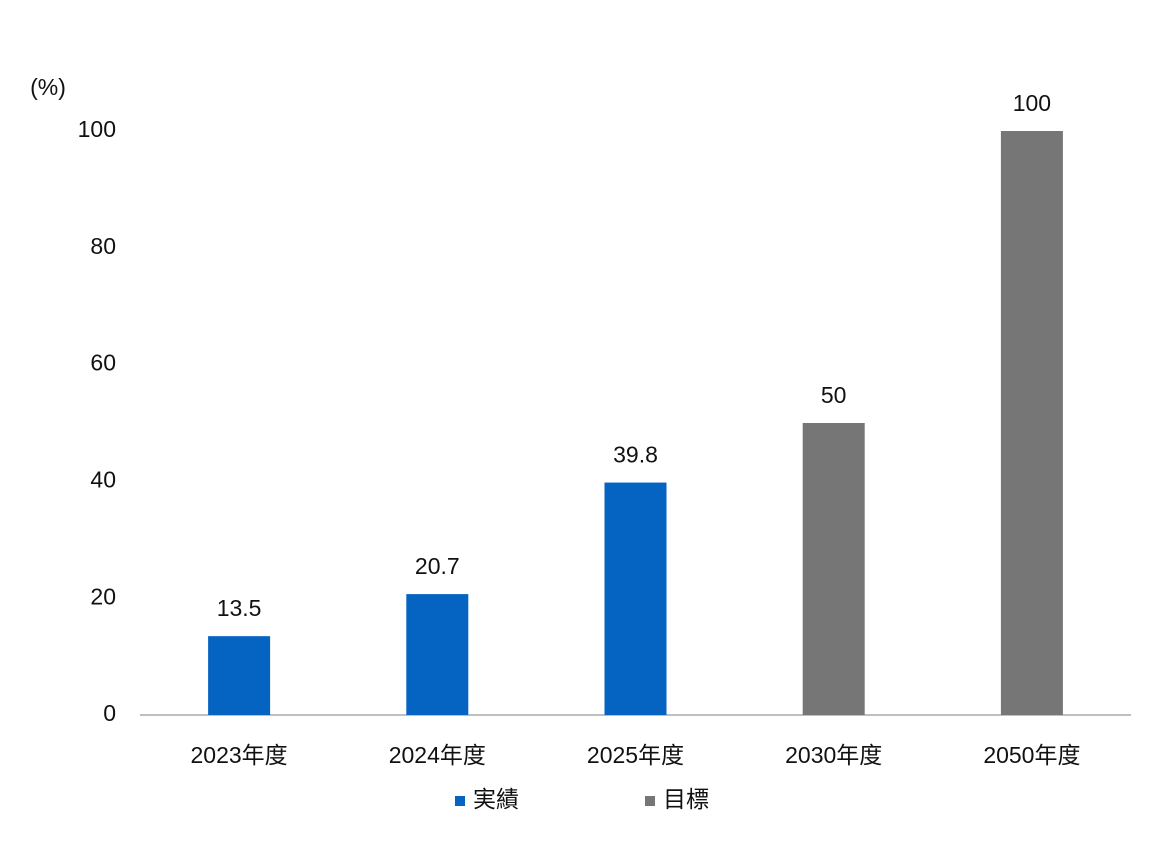  I want to click on x-tick-label: 2030年度, so click(833, 755).